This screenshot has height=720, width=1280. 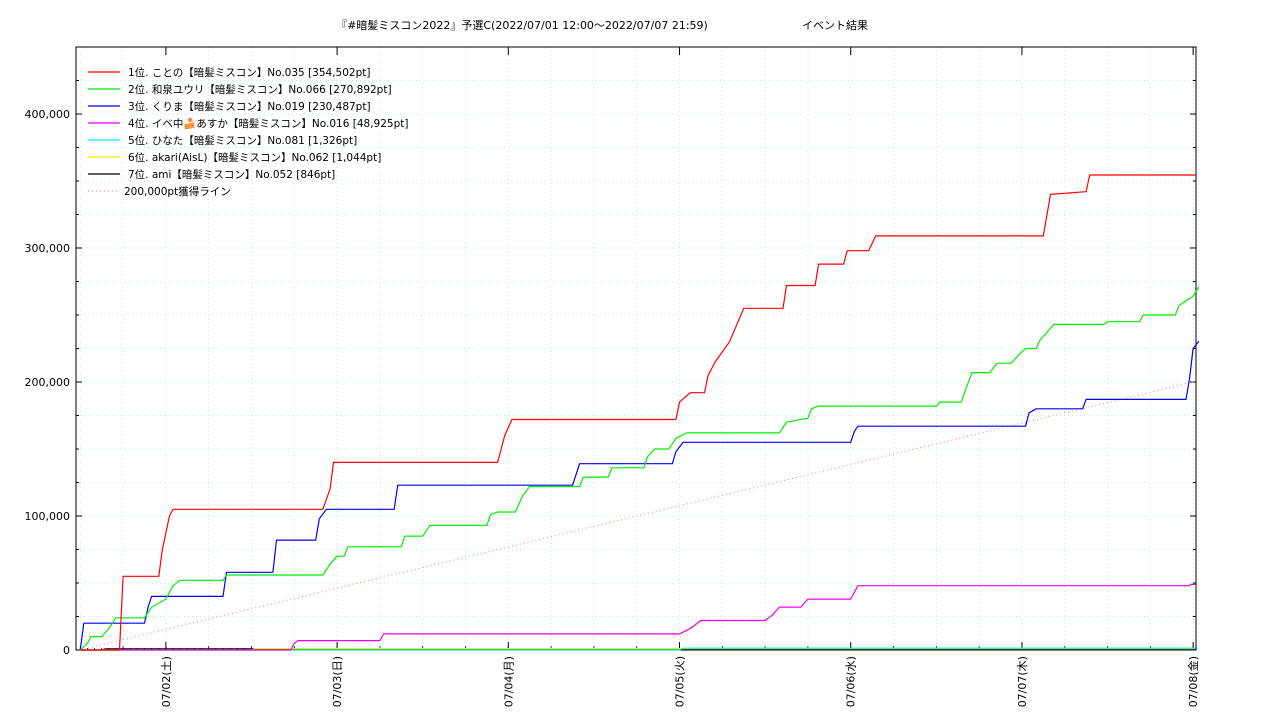 What do you see at coordinates (337, 681) in the screenshot?
I see `x-tick-label: 07/03(日)` at bounding box center [337, 681].